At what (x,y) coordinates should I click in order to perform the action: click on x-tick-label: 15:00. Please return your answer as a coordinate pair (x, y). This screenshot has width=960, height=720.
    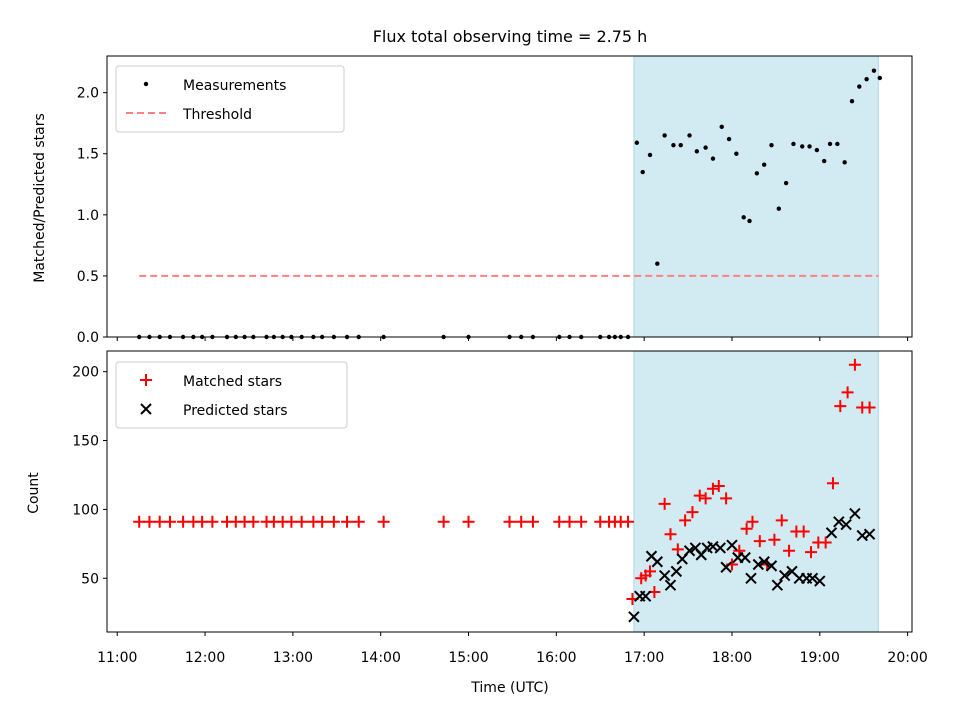
    Looking at the image, I should click on (468, 658).